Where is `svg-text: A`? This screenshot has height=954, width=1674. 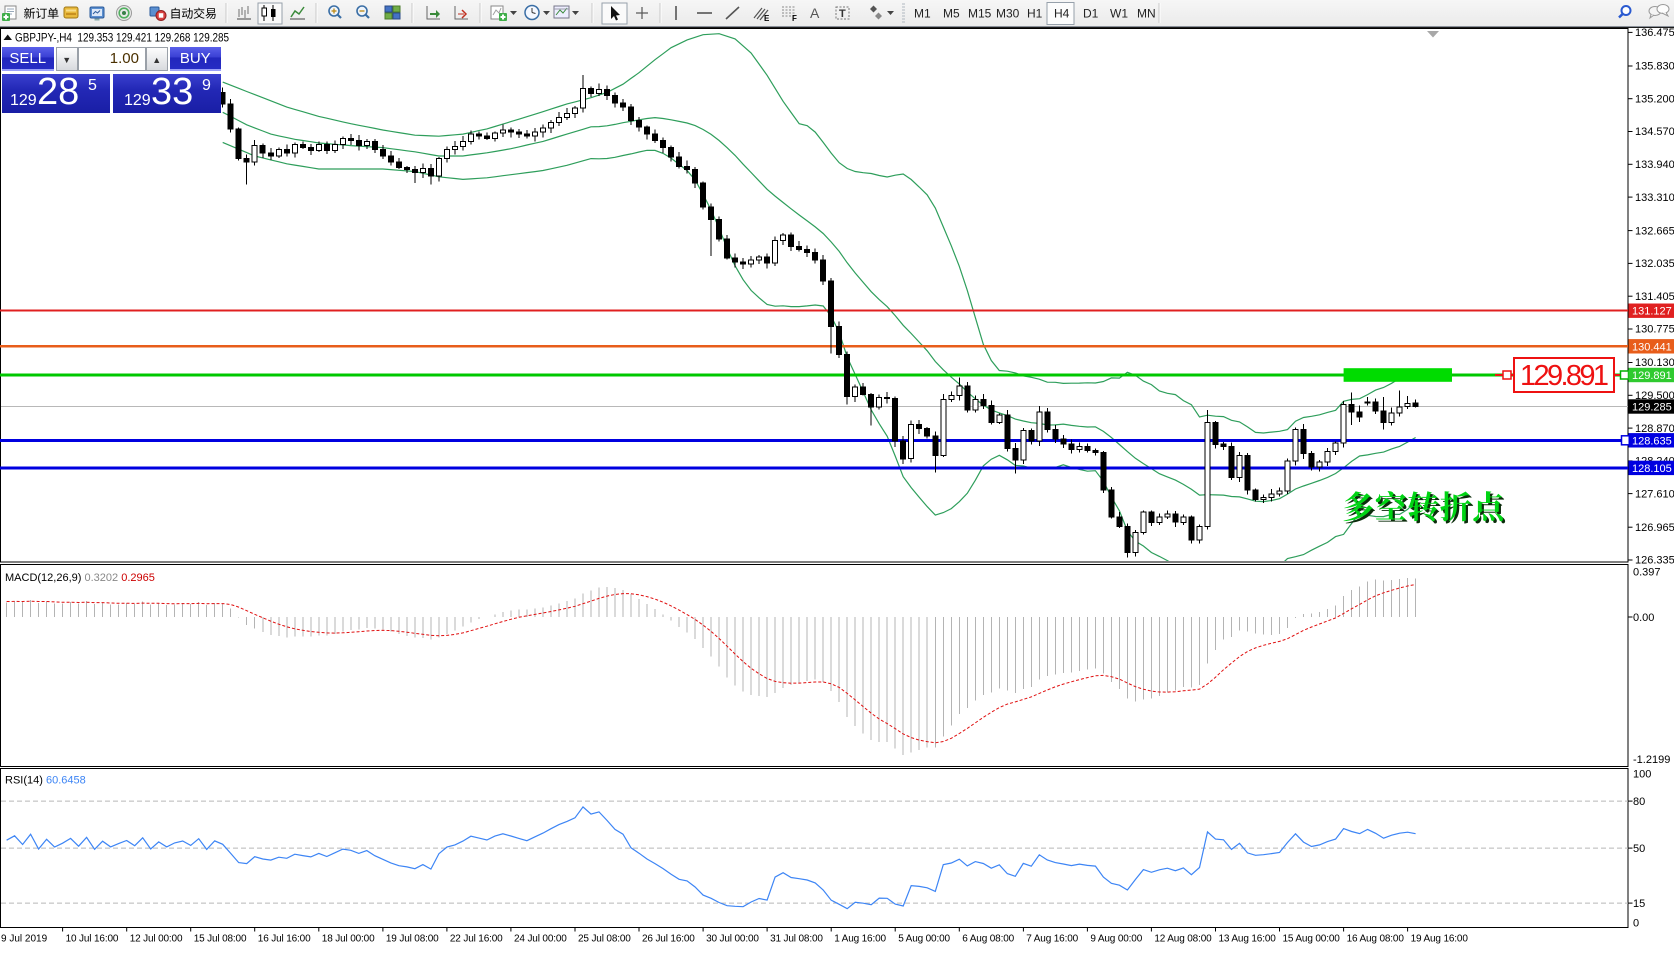 svg-text: A is located at coordinates (815, 13).